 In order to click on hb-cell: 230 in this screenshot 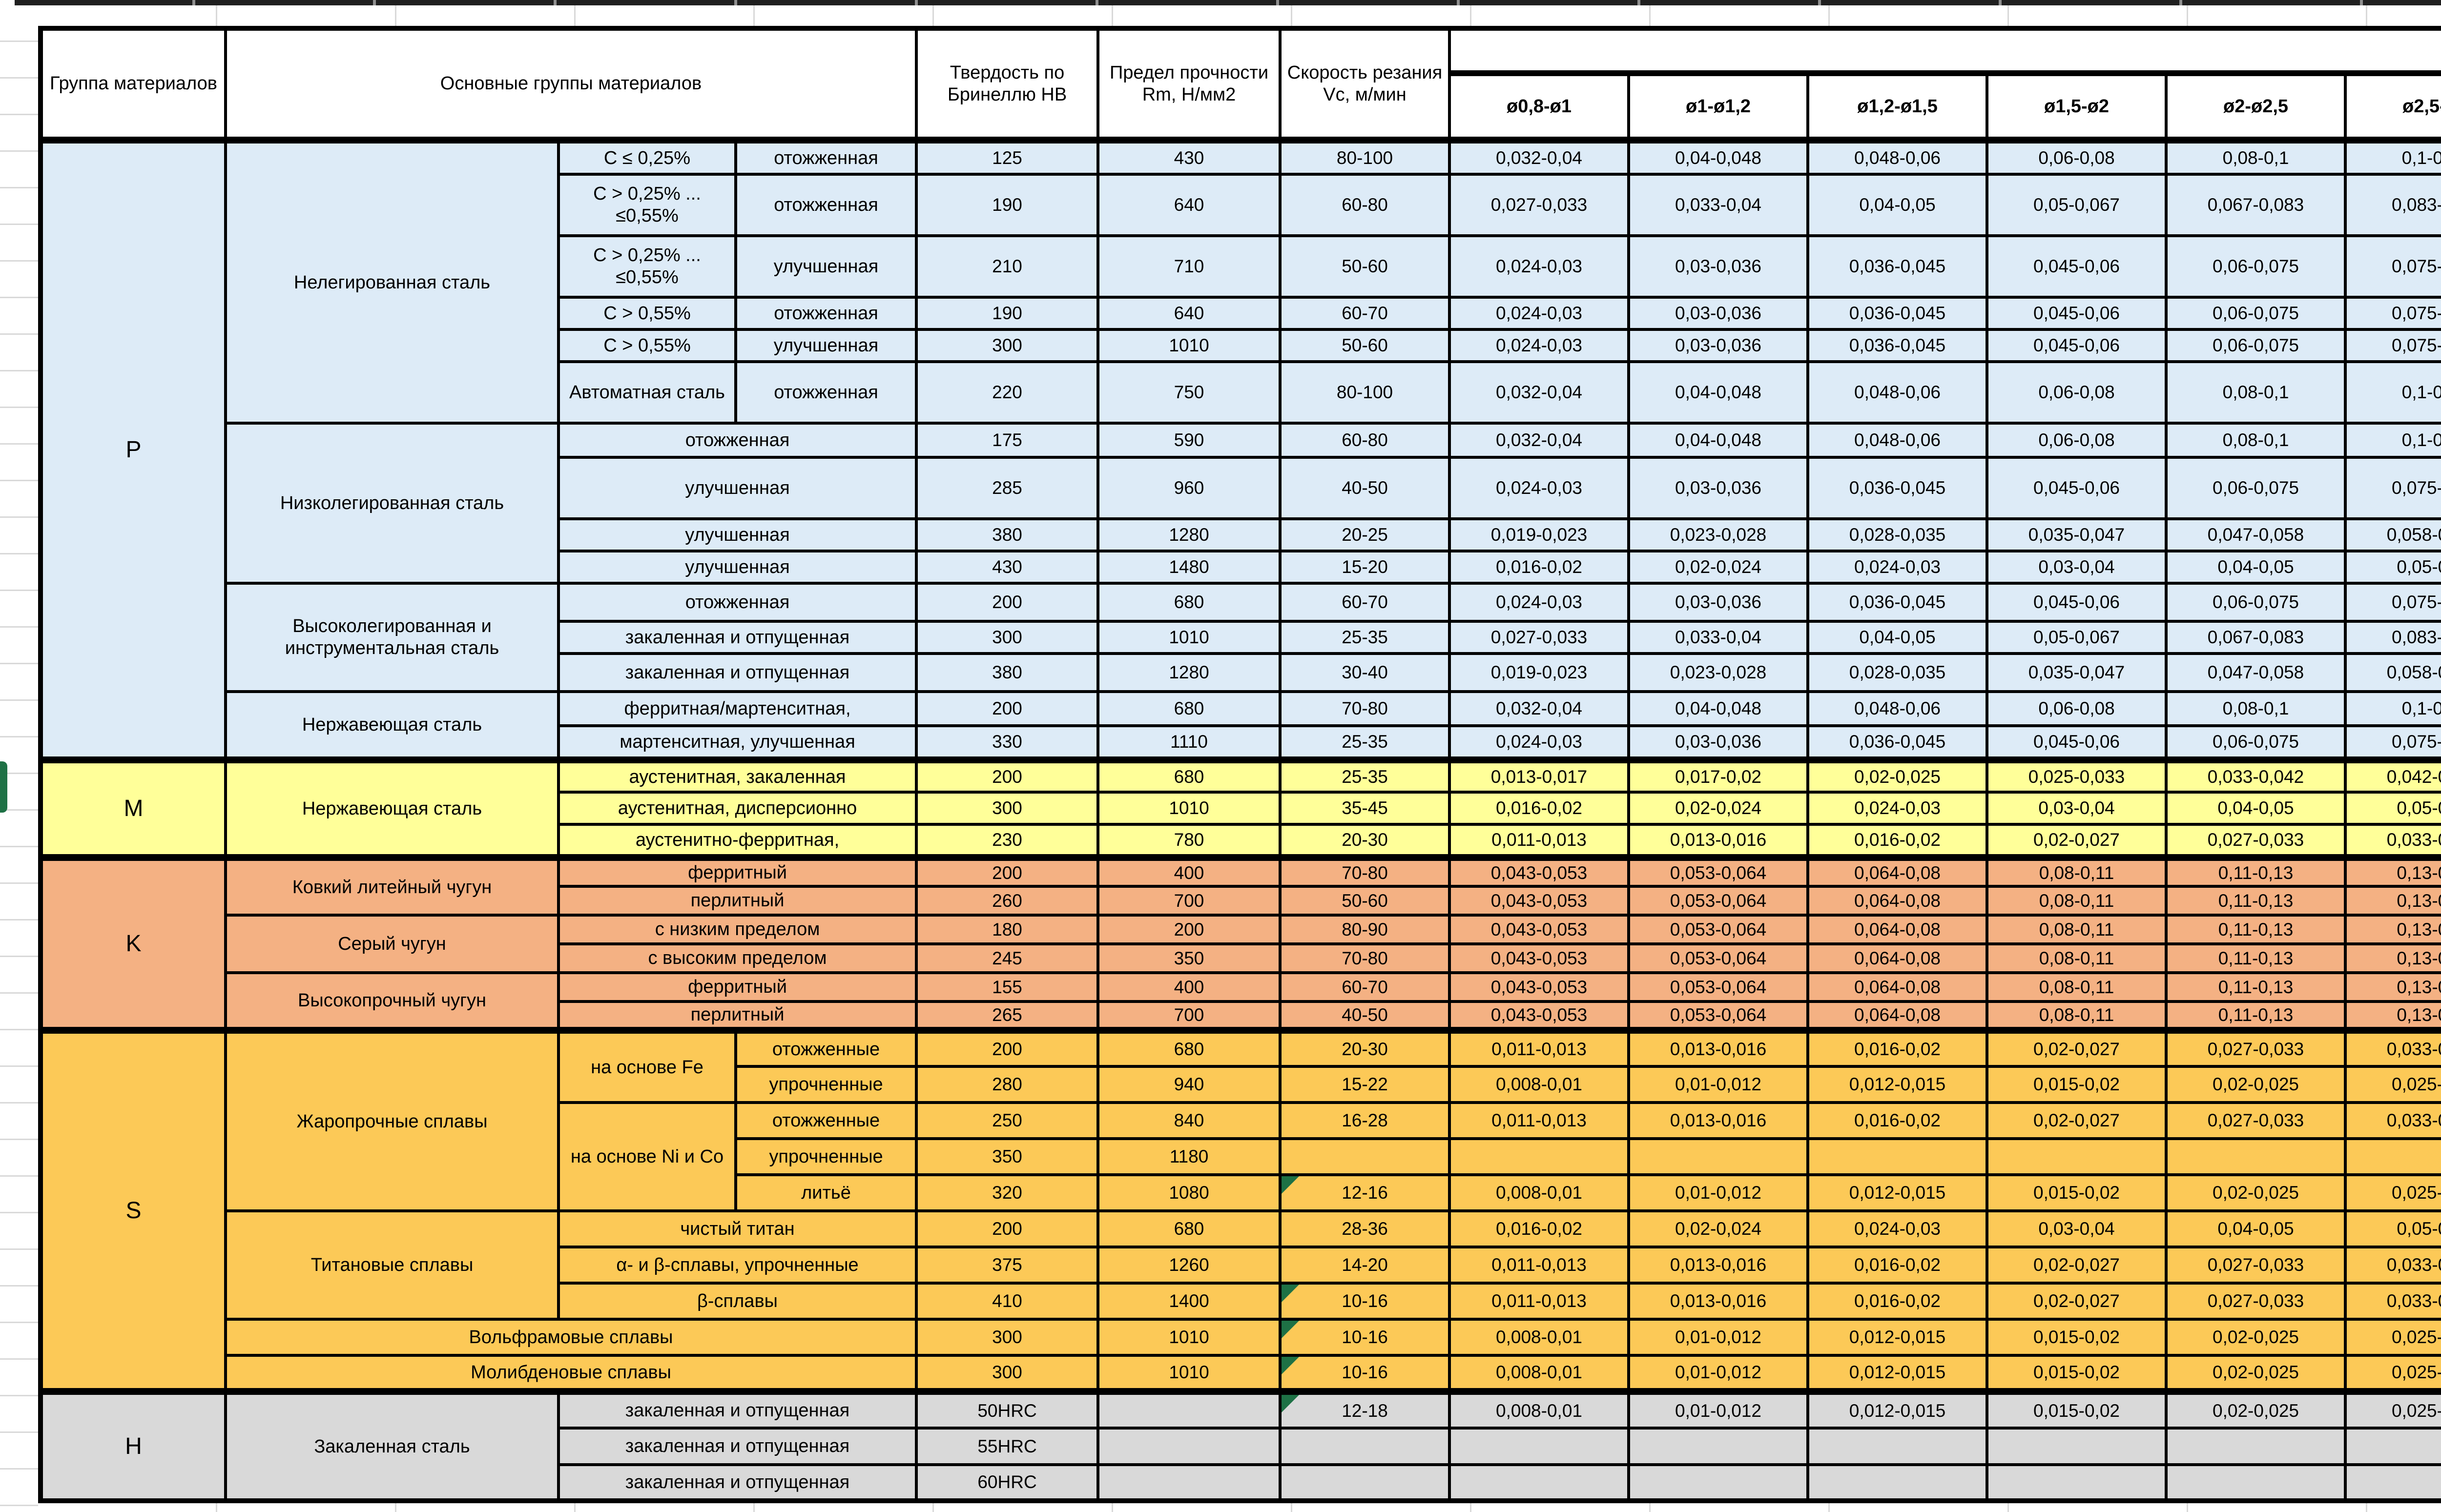, I will do `click(1008, 841)`.